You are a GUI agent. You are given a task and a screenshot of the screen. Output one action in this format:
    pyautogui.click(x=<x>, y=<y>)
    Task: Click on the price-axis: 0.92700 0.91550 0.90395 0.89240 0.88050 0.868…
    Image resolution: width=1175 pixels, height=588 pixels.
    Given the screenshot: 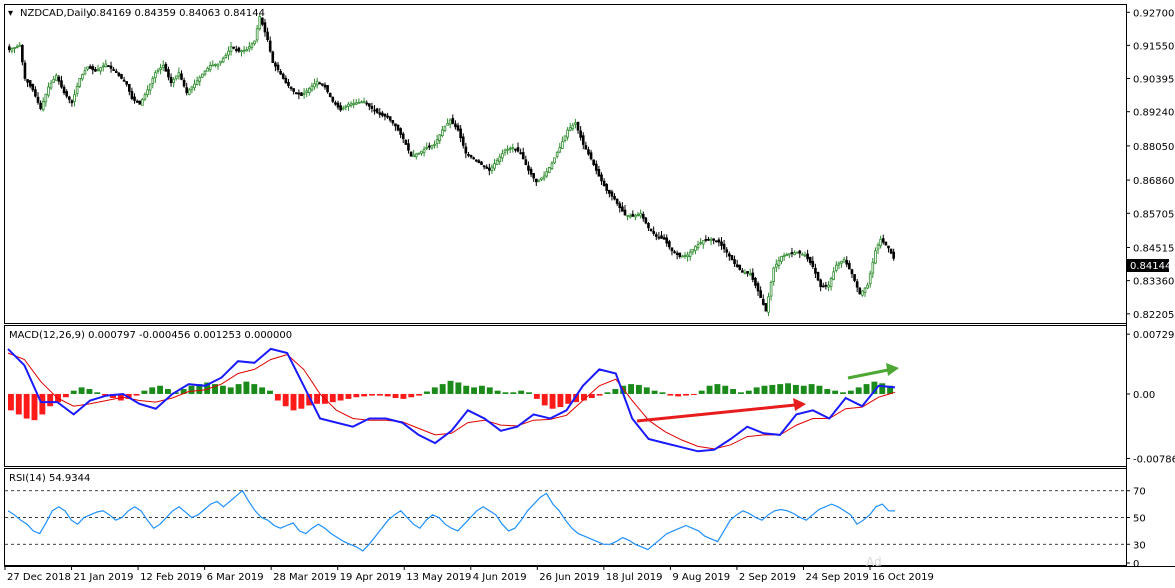 What is the action you would take?
    pyautogui.click(x=1150, y=164)
    